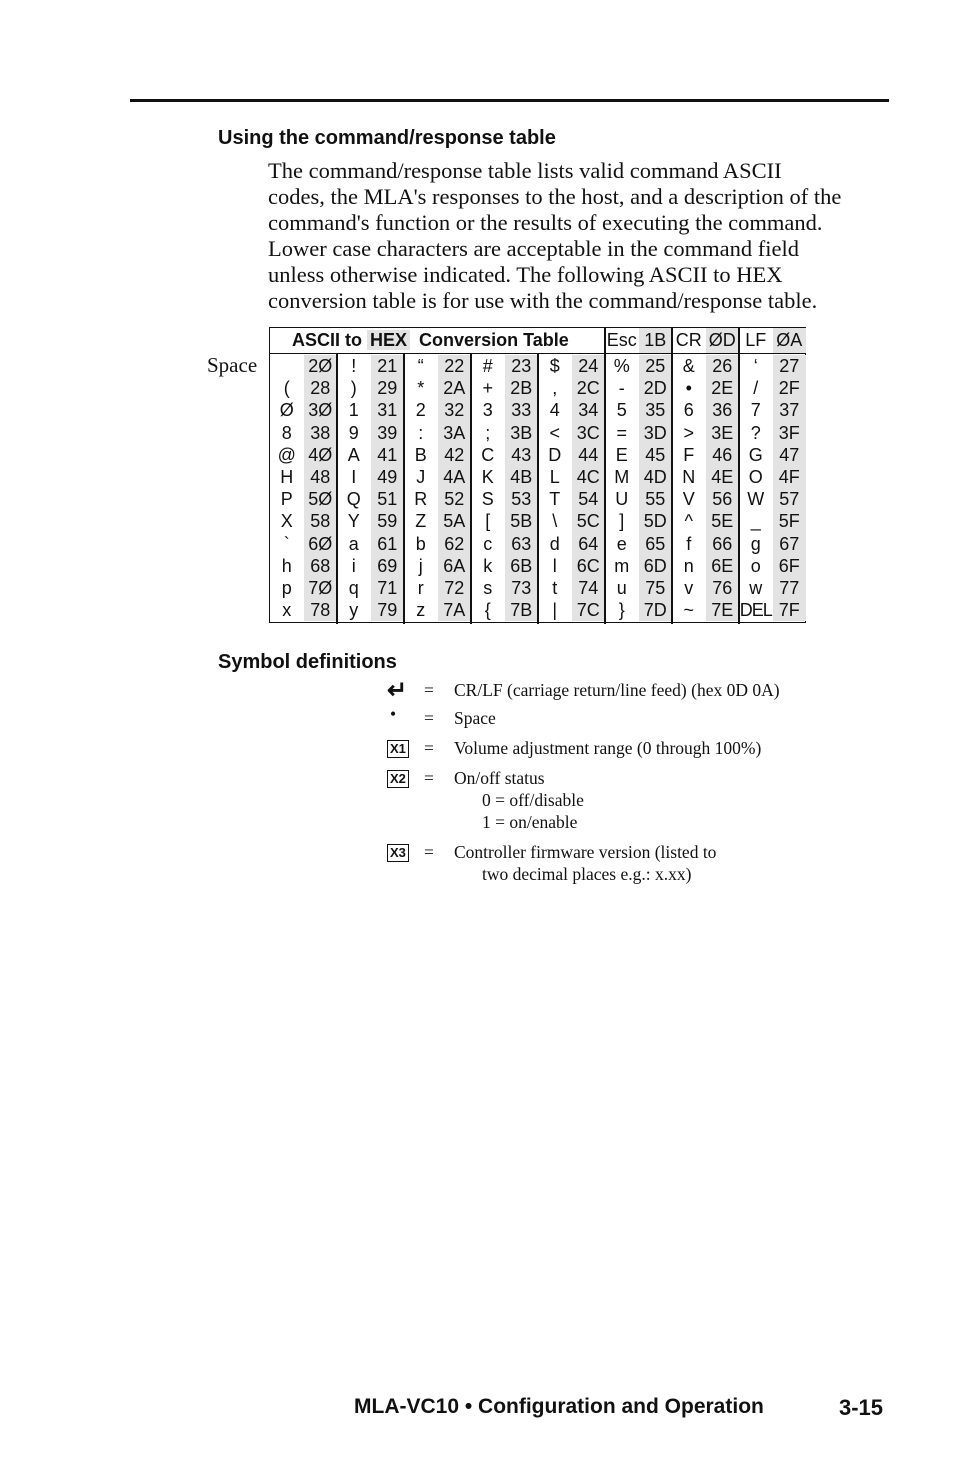 This screenshot has width=954, height=1475. Describe the element at coordinates (622, 341) in the screenshot. I see `header-ascii-char: Esc` at that location.